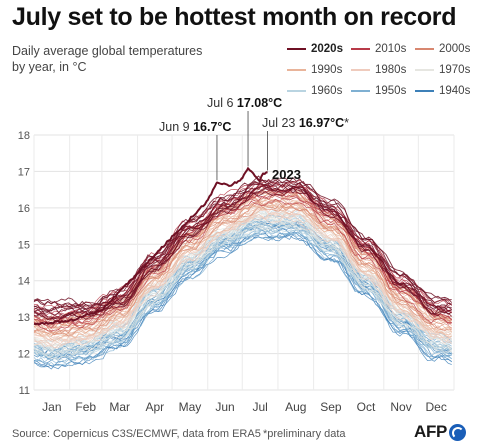 This screenshot has height=448, width=480. What do you see at coordinates (176, 127) in the screenshot?
I see `annotation-jun9-date: Jun 9` at bounding box center [176, 127].